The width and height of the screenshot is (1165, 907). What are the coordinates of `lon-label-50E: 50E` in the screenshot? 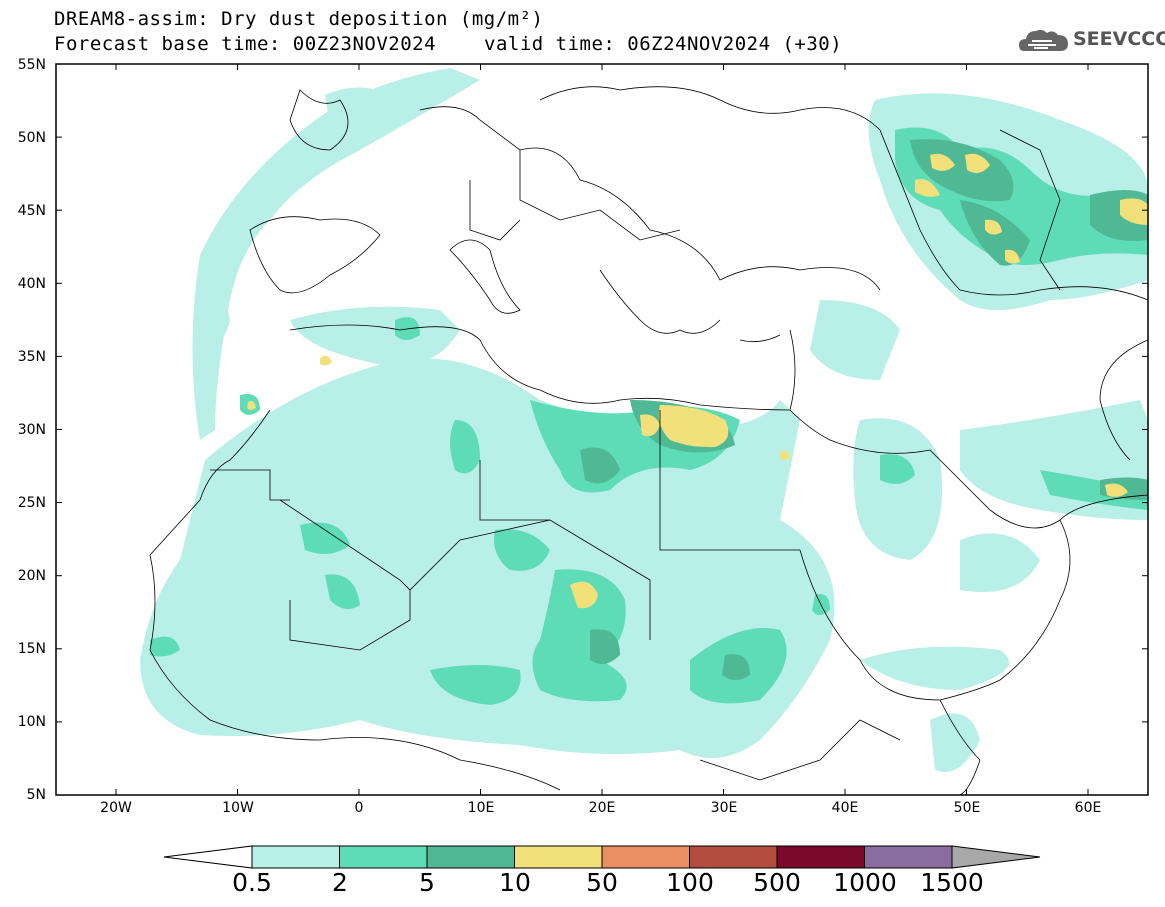 It's located at (967, 808).